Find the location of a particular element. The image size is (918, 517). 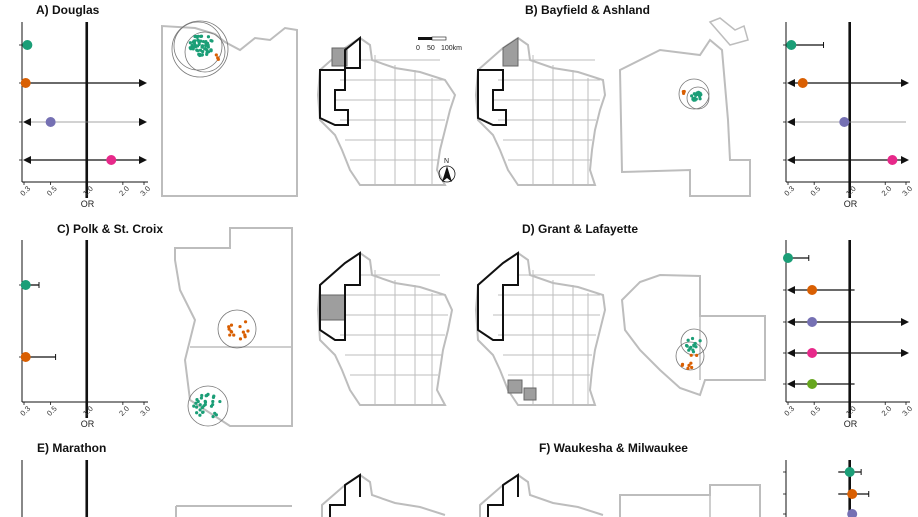

scale-bar: 0 50 100km is located at coordinates (439, 44).